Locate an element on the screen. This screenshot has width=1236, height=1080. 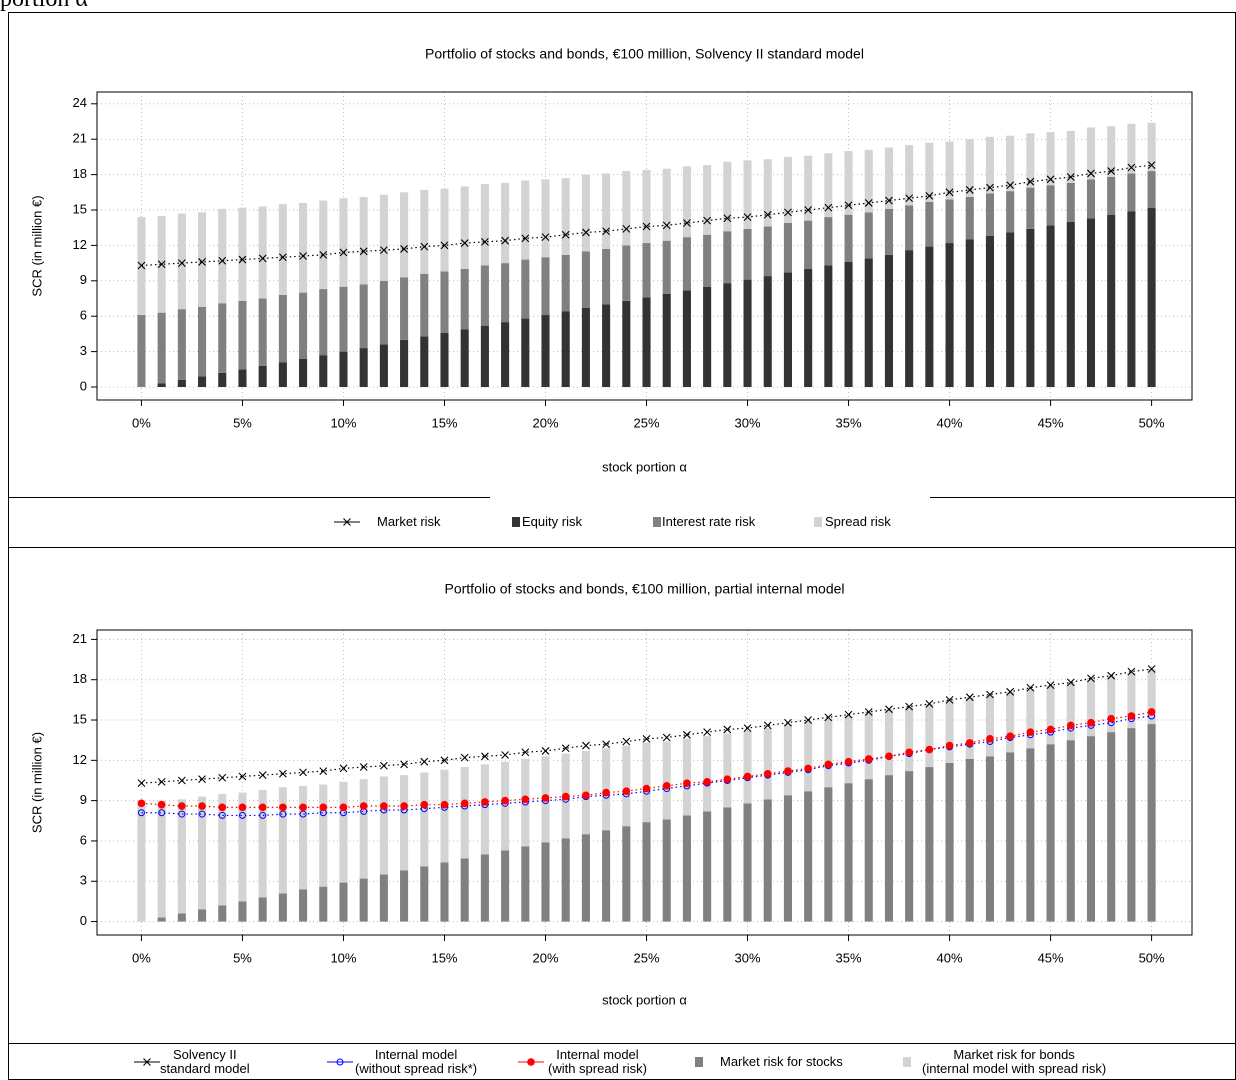
legend-label: Market risk is located at coordinates (409, 521).